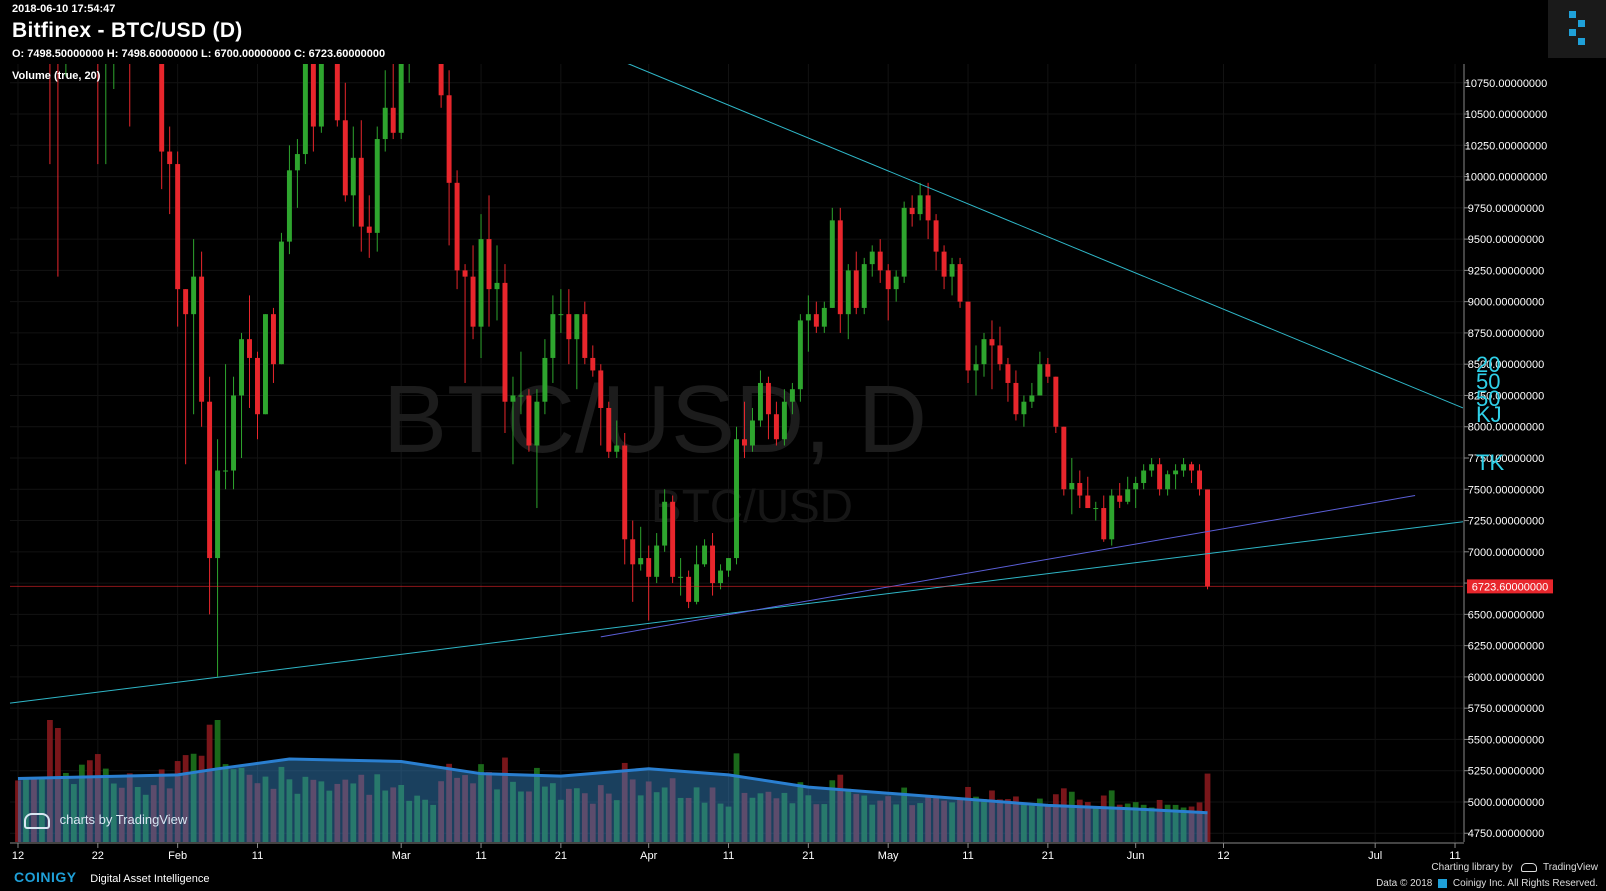 This screenshot has height=891, width=1606. I want to click on price-tick-label: 7000.00000000, so click(1506, 553).